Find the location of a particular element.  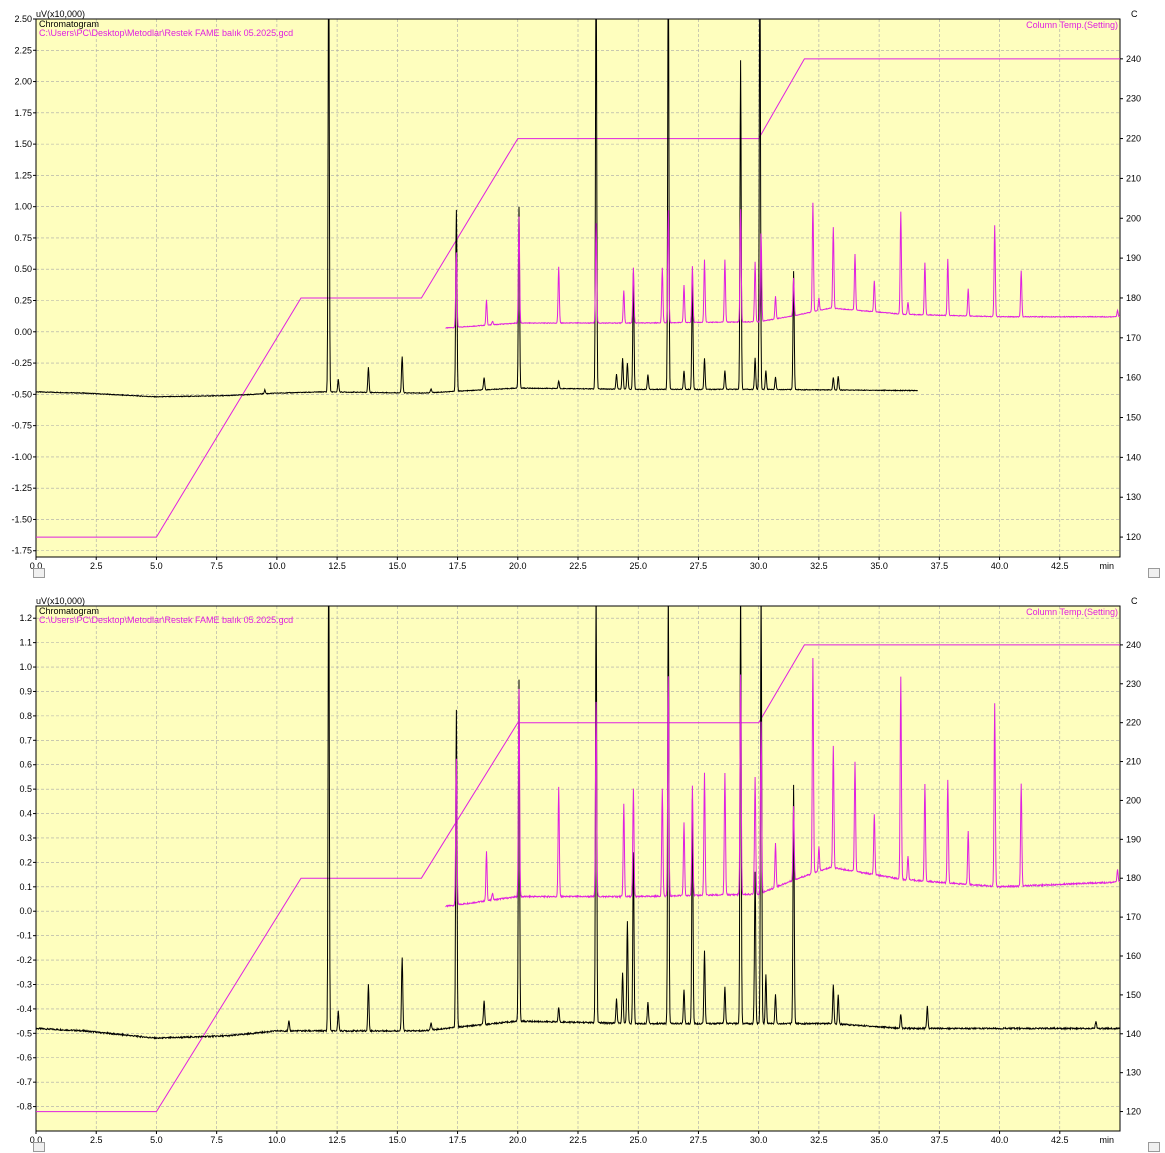

y-tick-label: -0.3 is located at coordinates (24, 984).